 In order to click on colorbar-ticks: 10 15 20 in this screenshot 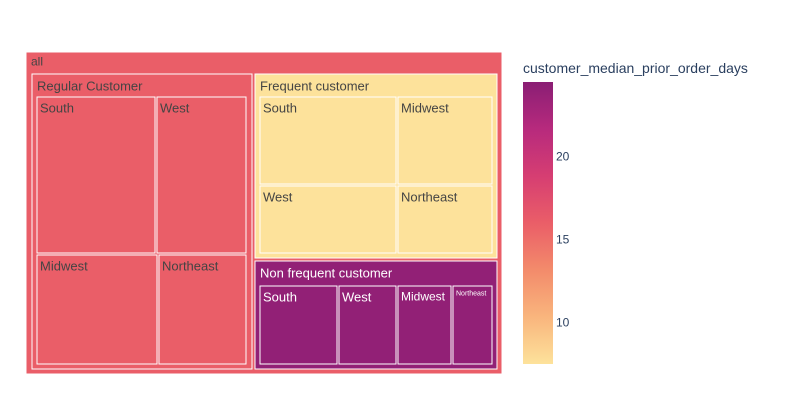, I will do `click(563, 240)`.